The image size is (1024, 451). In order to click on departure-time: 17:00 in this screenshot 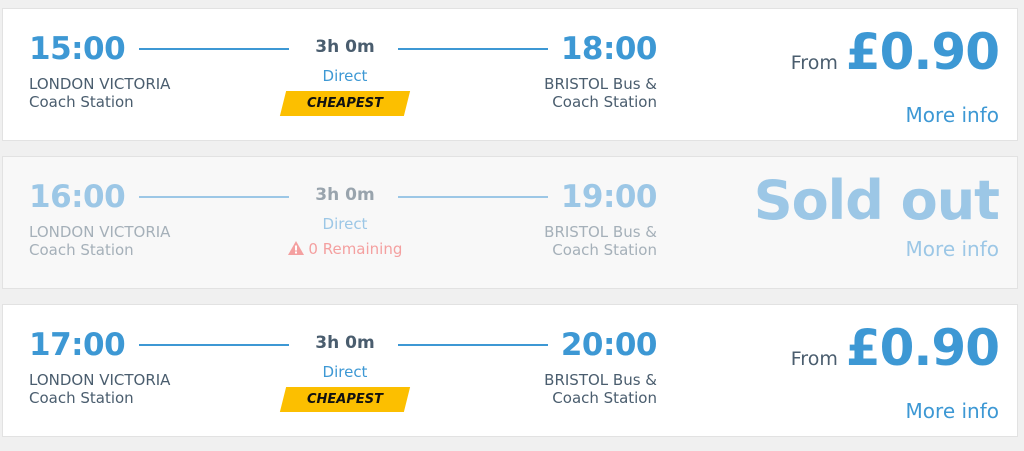, I will do `click(77, 345)`.